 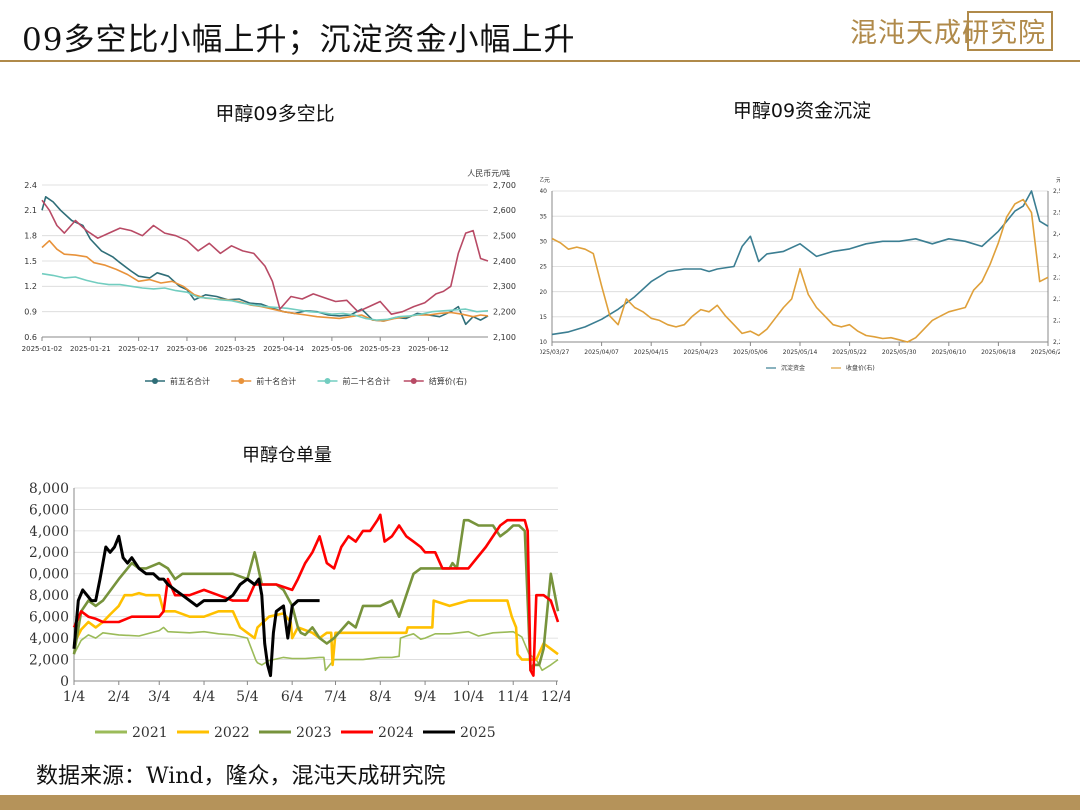 What do you see at coordinates (396, 733) in the screenshot?
I see `legend-label: 2024` at bounding box center [396, 733].